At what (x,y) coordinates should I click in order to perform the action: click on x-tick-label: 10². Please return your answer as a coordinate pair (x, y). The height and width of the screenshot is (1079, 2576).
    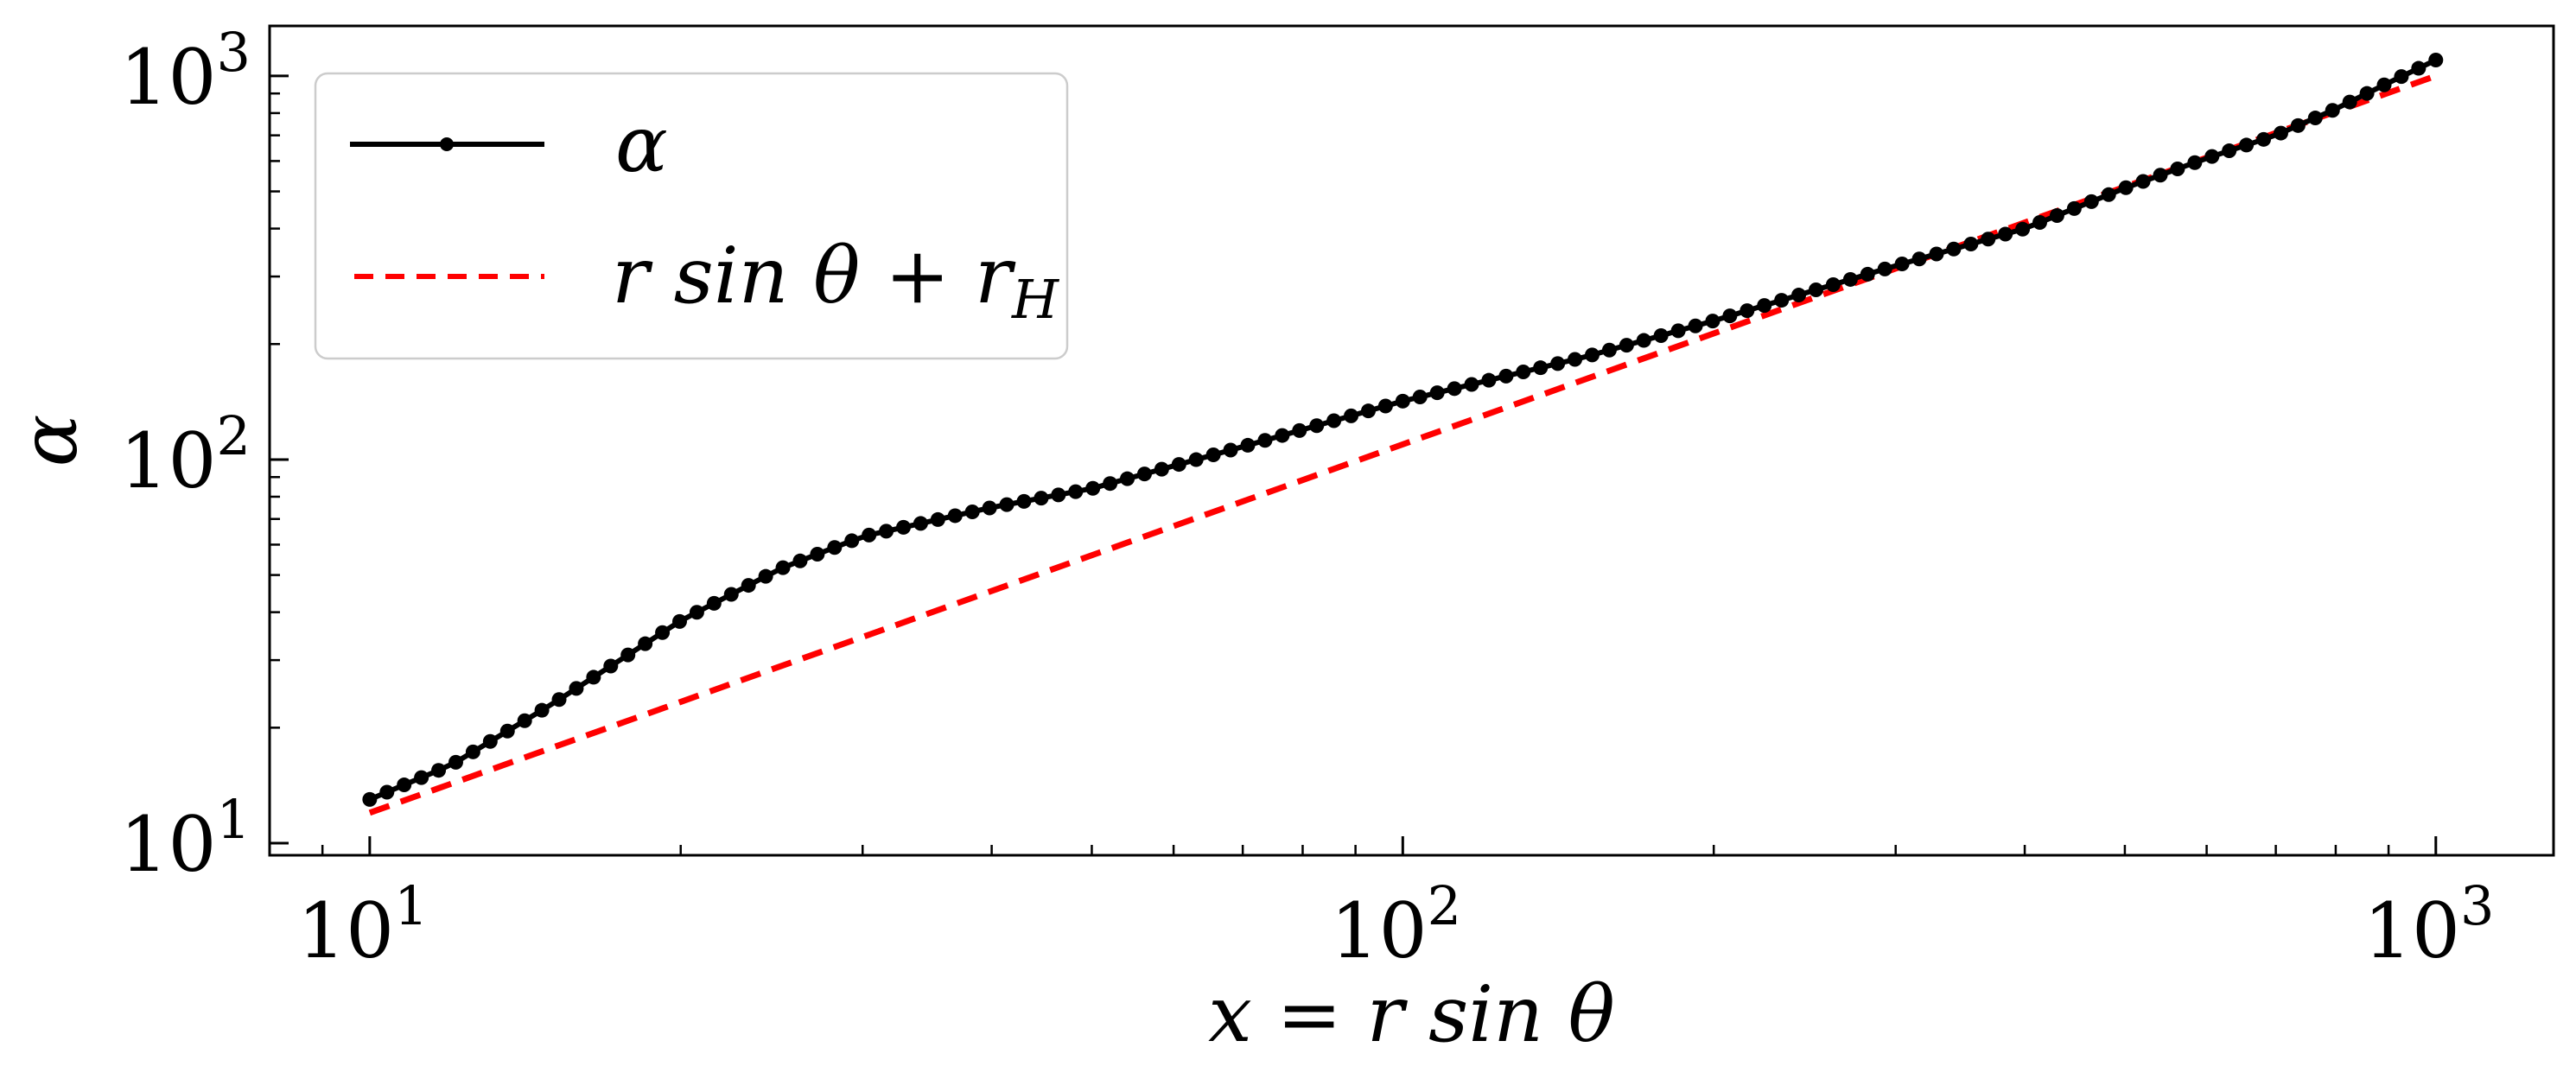
    Looking at the image, I should click on (1396, 924).